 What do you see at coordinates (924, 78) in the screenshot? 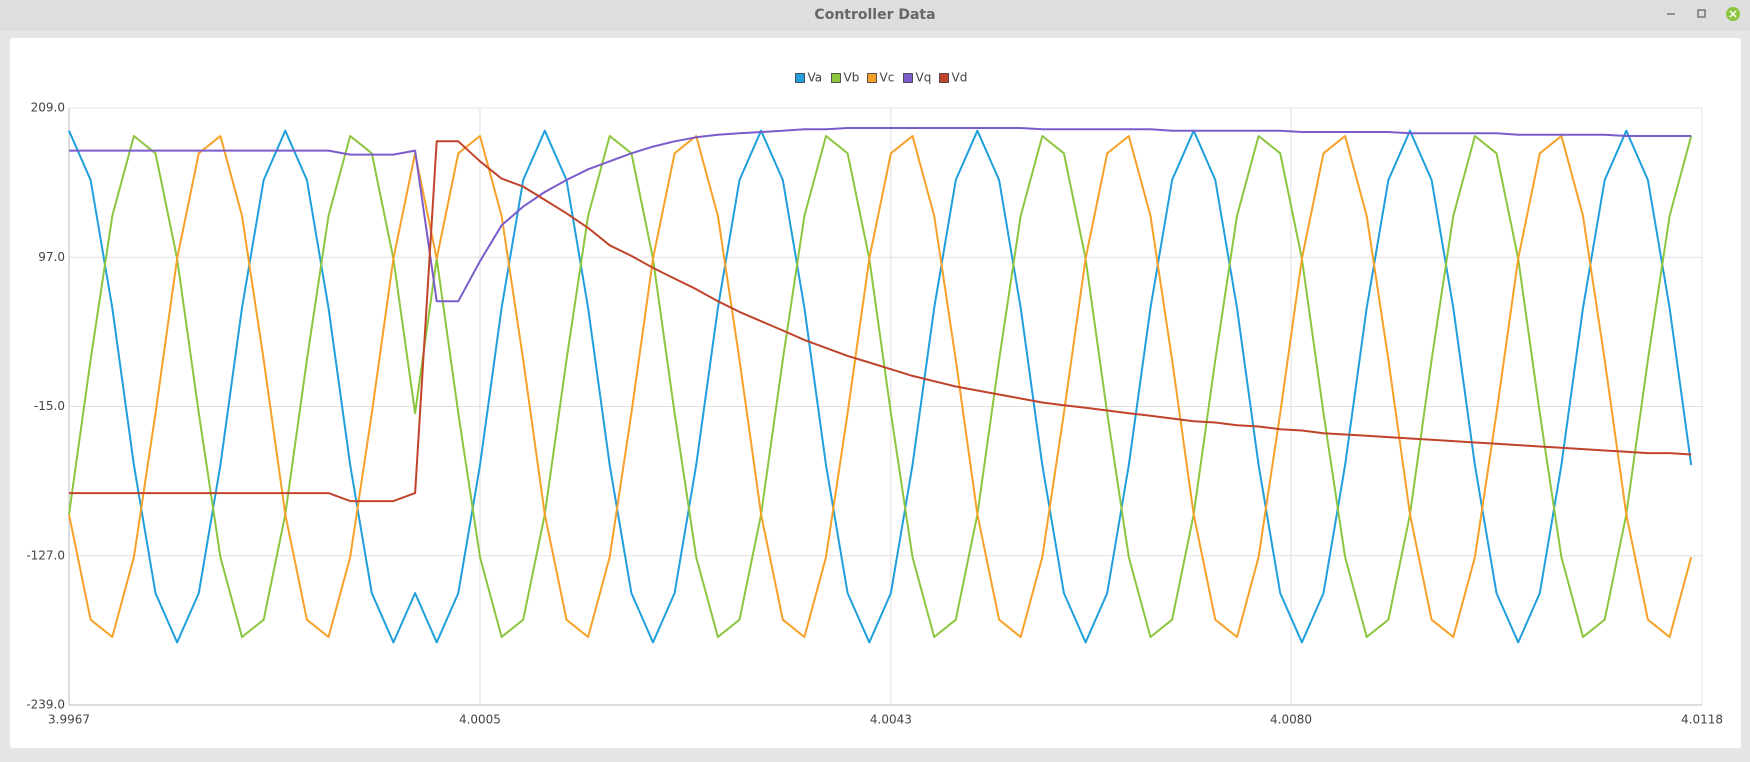
I see `legend-label: Vq` at bounding box center [924, 78].